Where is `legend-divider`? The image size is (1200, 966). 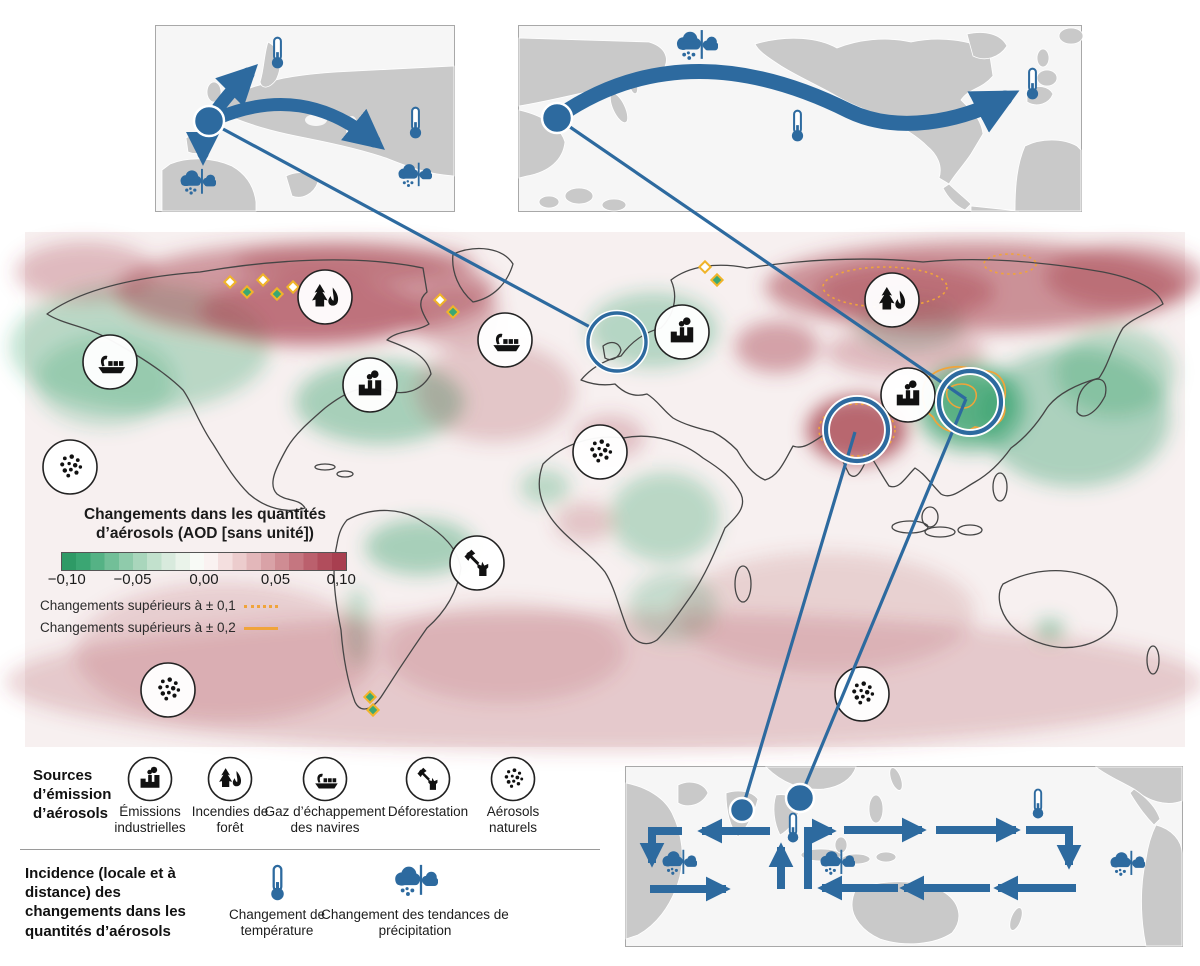
legend-divider is located at coordinates (310, 849).